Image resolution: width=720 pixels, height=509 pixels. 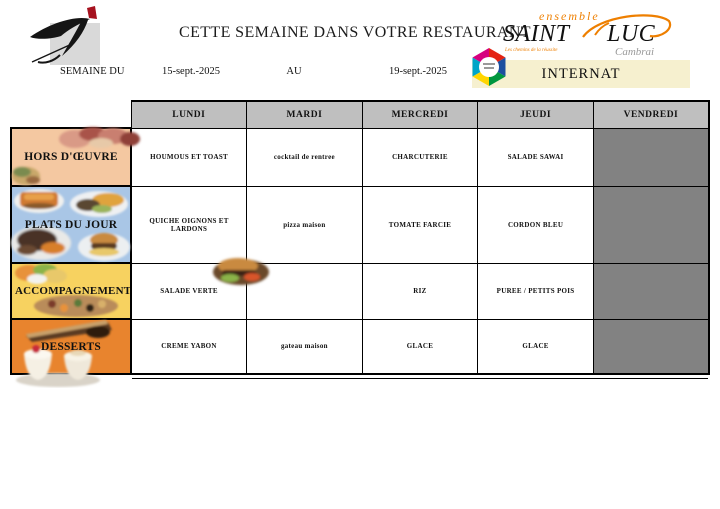 What do you see at coordinates (71, 114) in the screenshot?
I see `table-corner-spacer` at bounding box center [71, 114].